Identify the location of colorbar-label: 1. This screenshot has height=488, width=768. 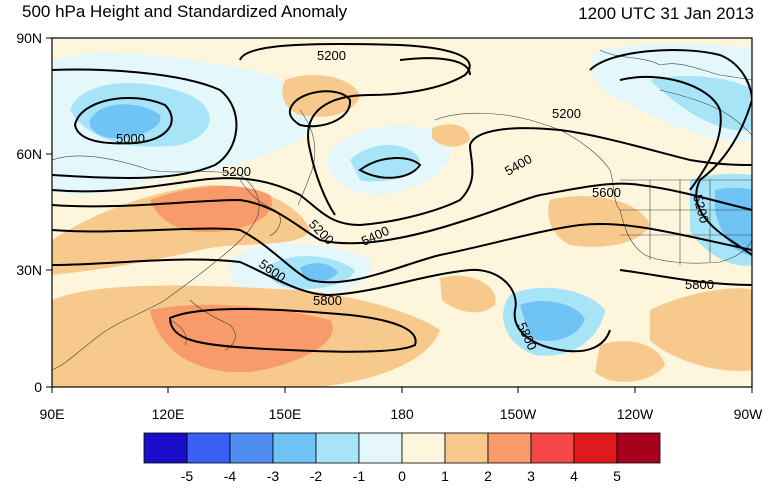
(445, 476).